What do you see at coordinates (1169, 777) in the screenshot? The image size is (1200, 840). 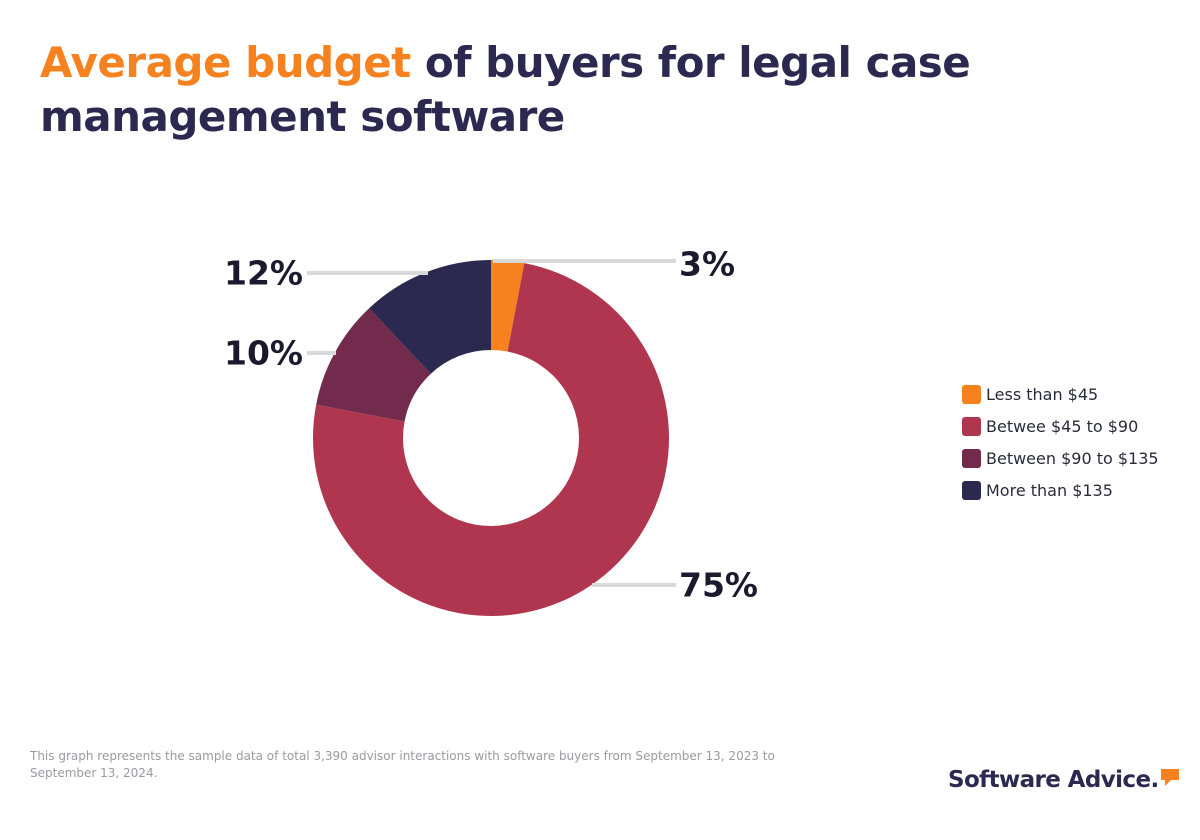 I see `speech-bubble-icon` at bounding box center [1169, 777].